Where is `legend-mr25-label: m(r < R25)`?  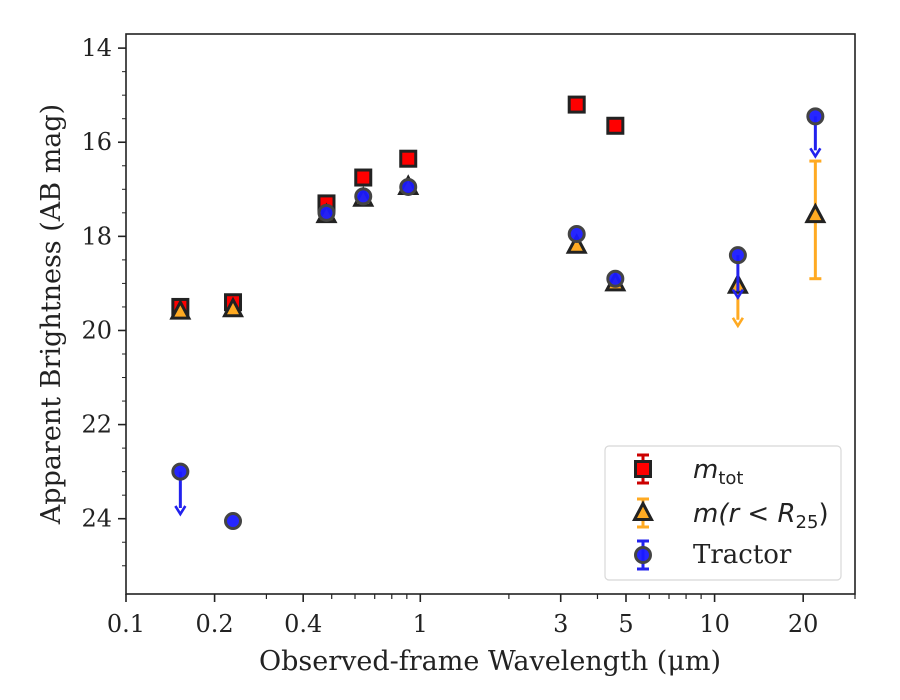
legend-mr25-label: m(r < R25) is located at coordinates (761, 516).